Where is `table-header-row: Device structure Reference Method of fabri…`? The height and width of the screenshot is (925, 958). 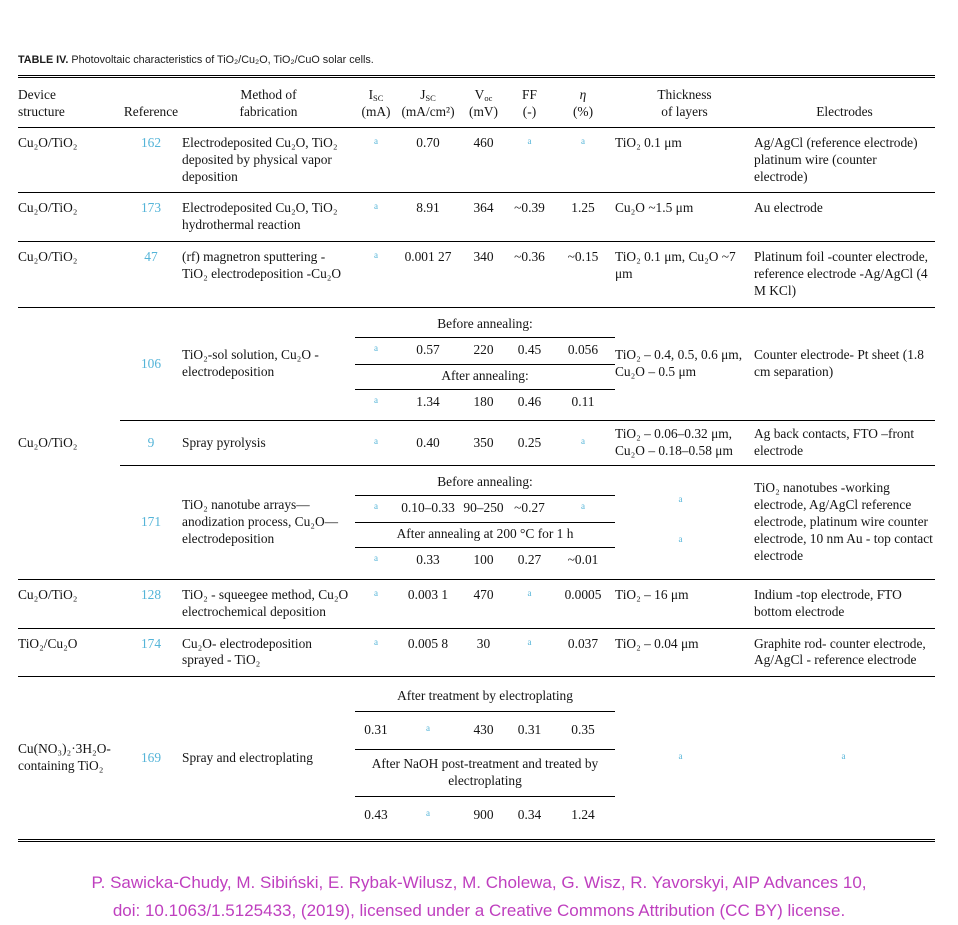 table-header-row: Device structure Reference Method of fabri… is located at coordinates (476, 103).